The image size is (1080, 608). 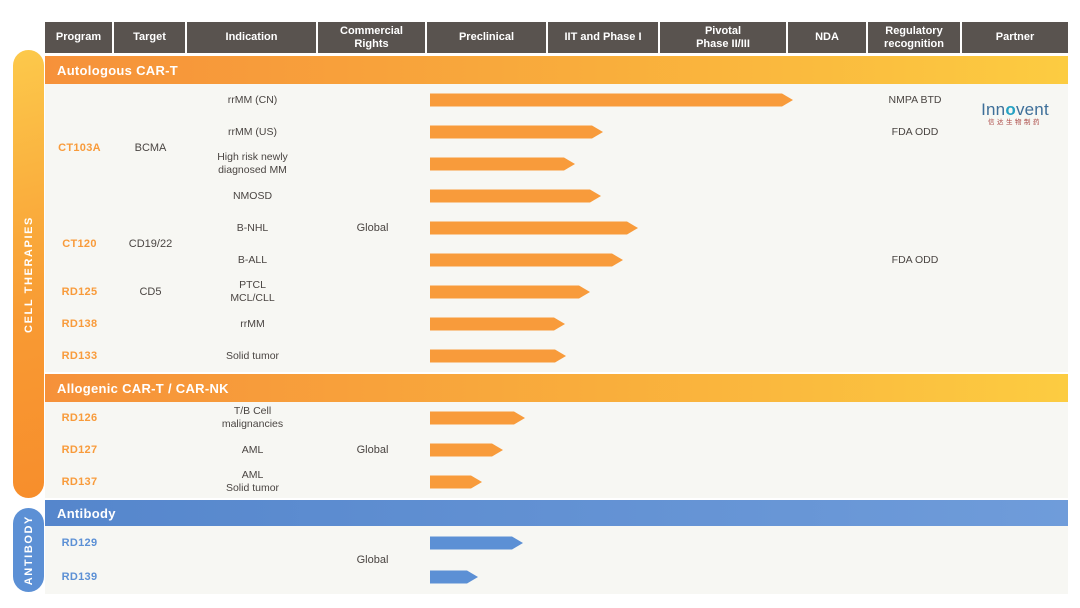 What do you see at coordinates (78, 37) in the screenshot?
I see `header-cell-program: Program` at bounding box center [78, 37].